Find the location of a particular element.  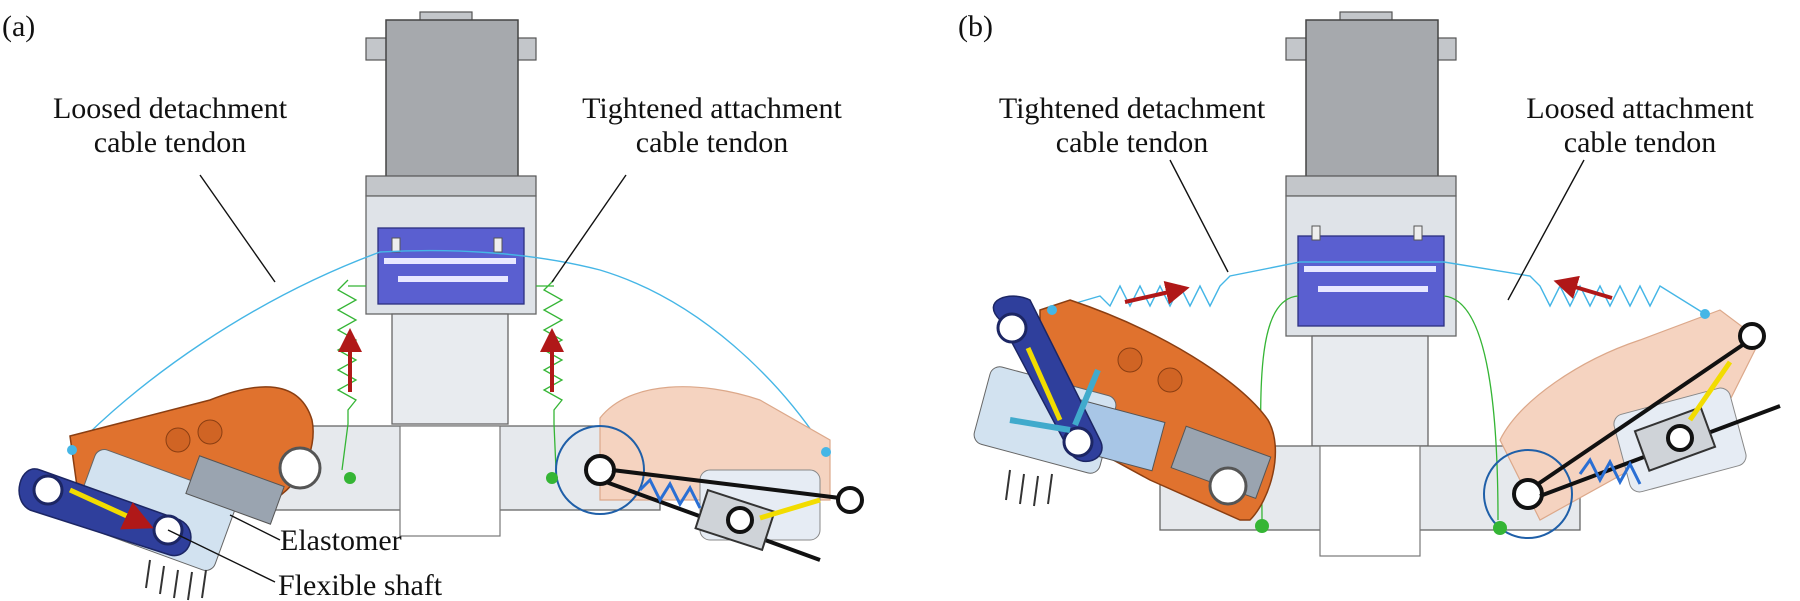

panel-b-right-callout-line1: Loosed attachment is located at coordinates (1640, 108).